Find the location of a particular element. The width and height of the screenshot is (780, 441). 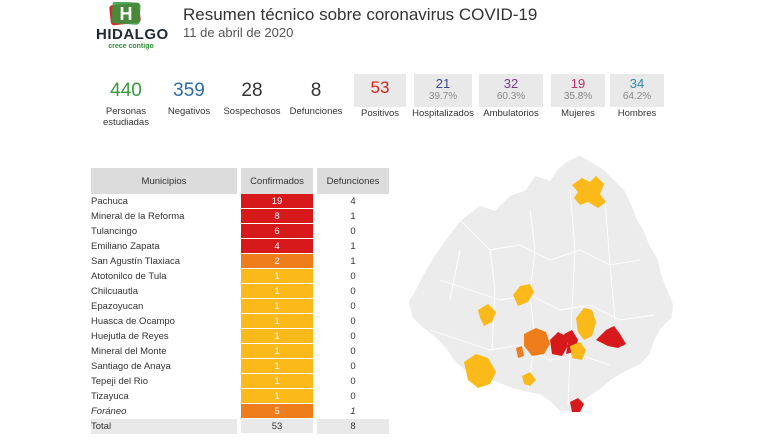

table-row: Tizayuca 1 0 is located at coordinates (240, 396).